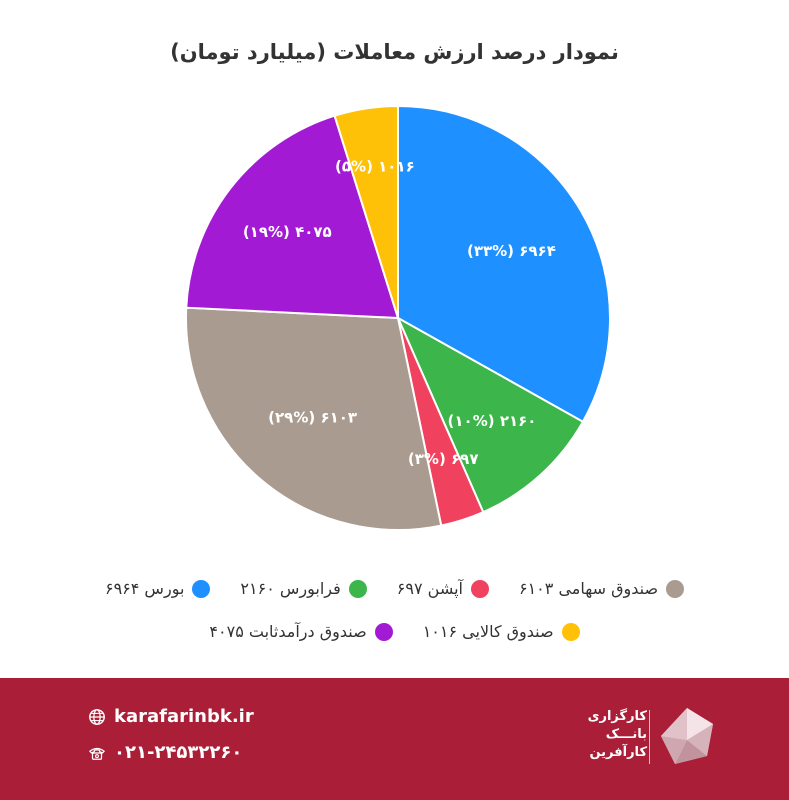 Image resolution: width=789 pixels, height=800 pixels. What do you see at coordinates (394, 631) in the screenshot?
I see `legend-row-2: صندوق کالایی ۱۰۱۶ صندوق درآمدثابت ۴۰۷۵` at bounding box center [394, 631].